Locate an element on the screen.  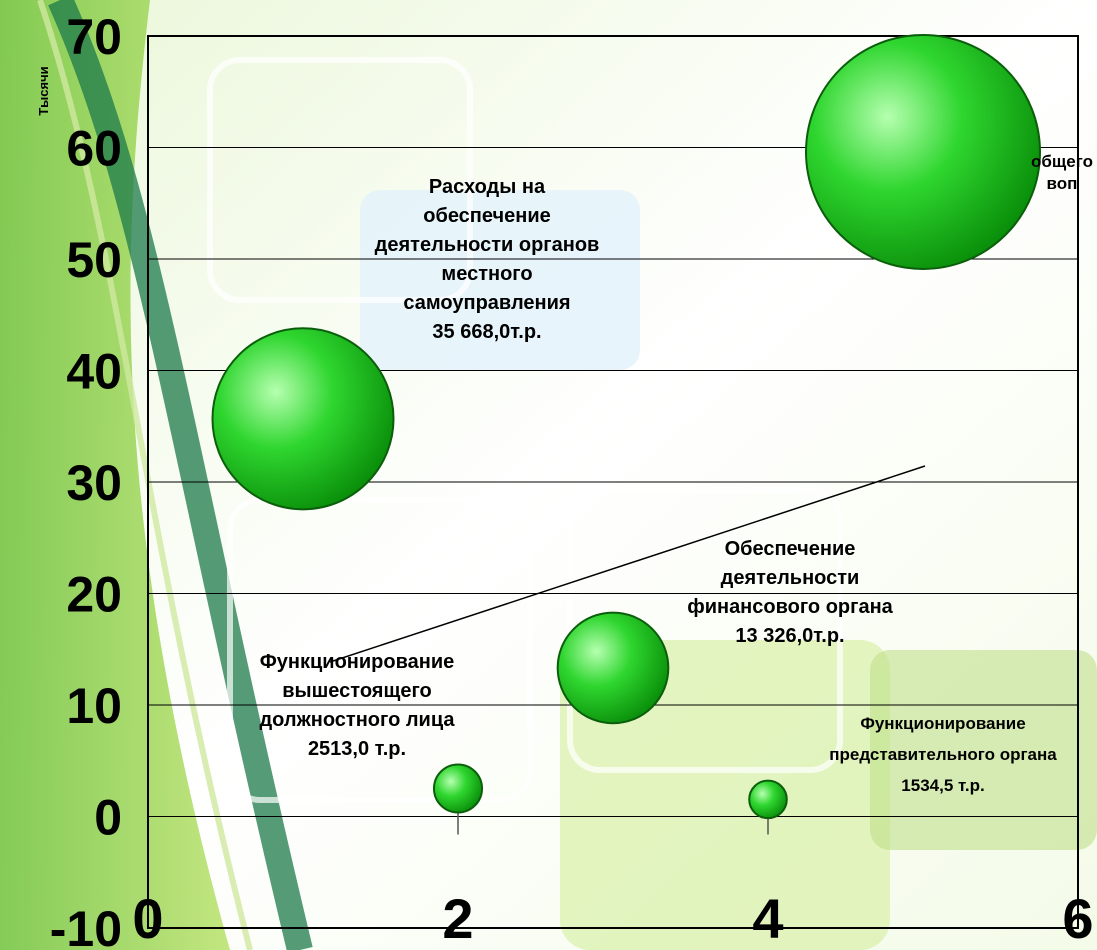
x-tick-label: 0 is located at coordinates (147, 918).